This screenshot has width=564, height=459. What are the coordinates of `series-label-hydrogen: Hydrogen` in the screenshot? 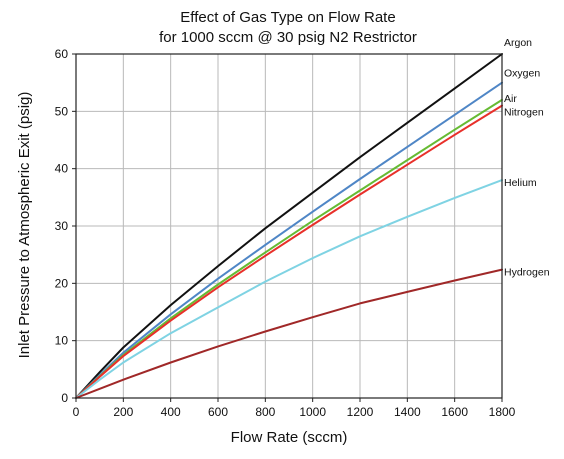 It's located at (527, 273).